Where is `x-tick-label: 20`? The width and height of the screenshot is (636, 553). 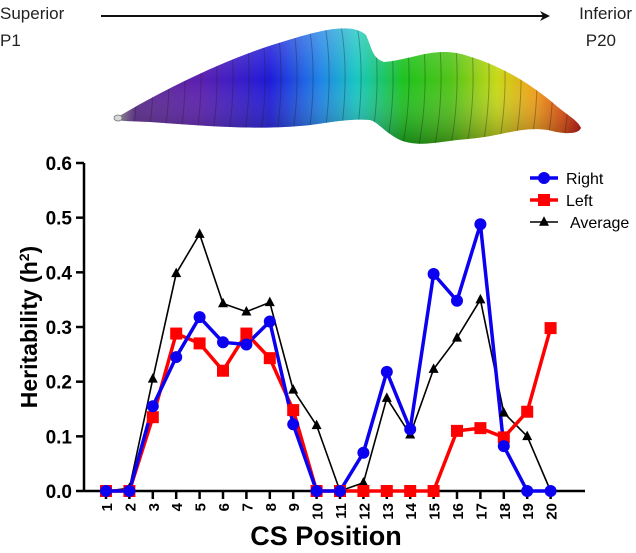
x-tick-label: 20 is located at coordinates (552, 511).